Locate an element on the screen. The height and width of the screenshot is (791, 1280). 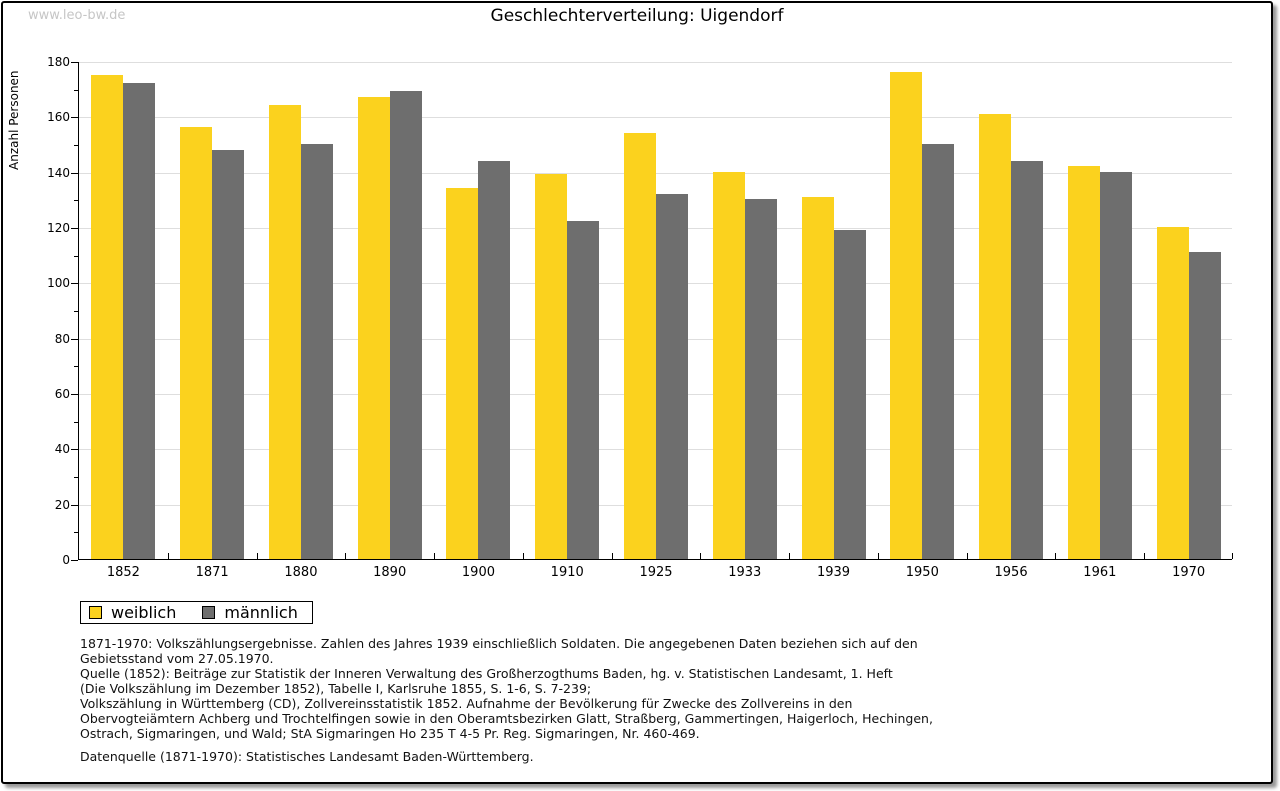
bar-männlich-1925 is located at coordinates (672, 376).